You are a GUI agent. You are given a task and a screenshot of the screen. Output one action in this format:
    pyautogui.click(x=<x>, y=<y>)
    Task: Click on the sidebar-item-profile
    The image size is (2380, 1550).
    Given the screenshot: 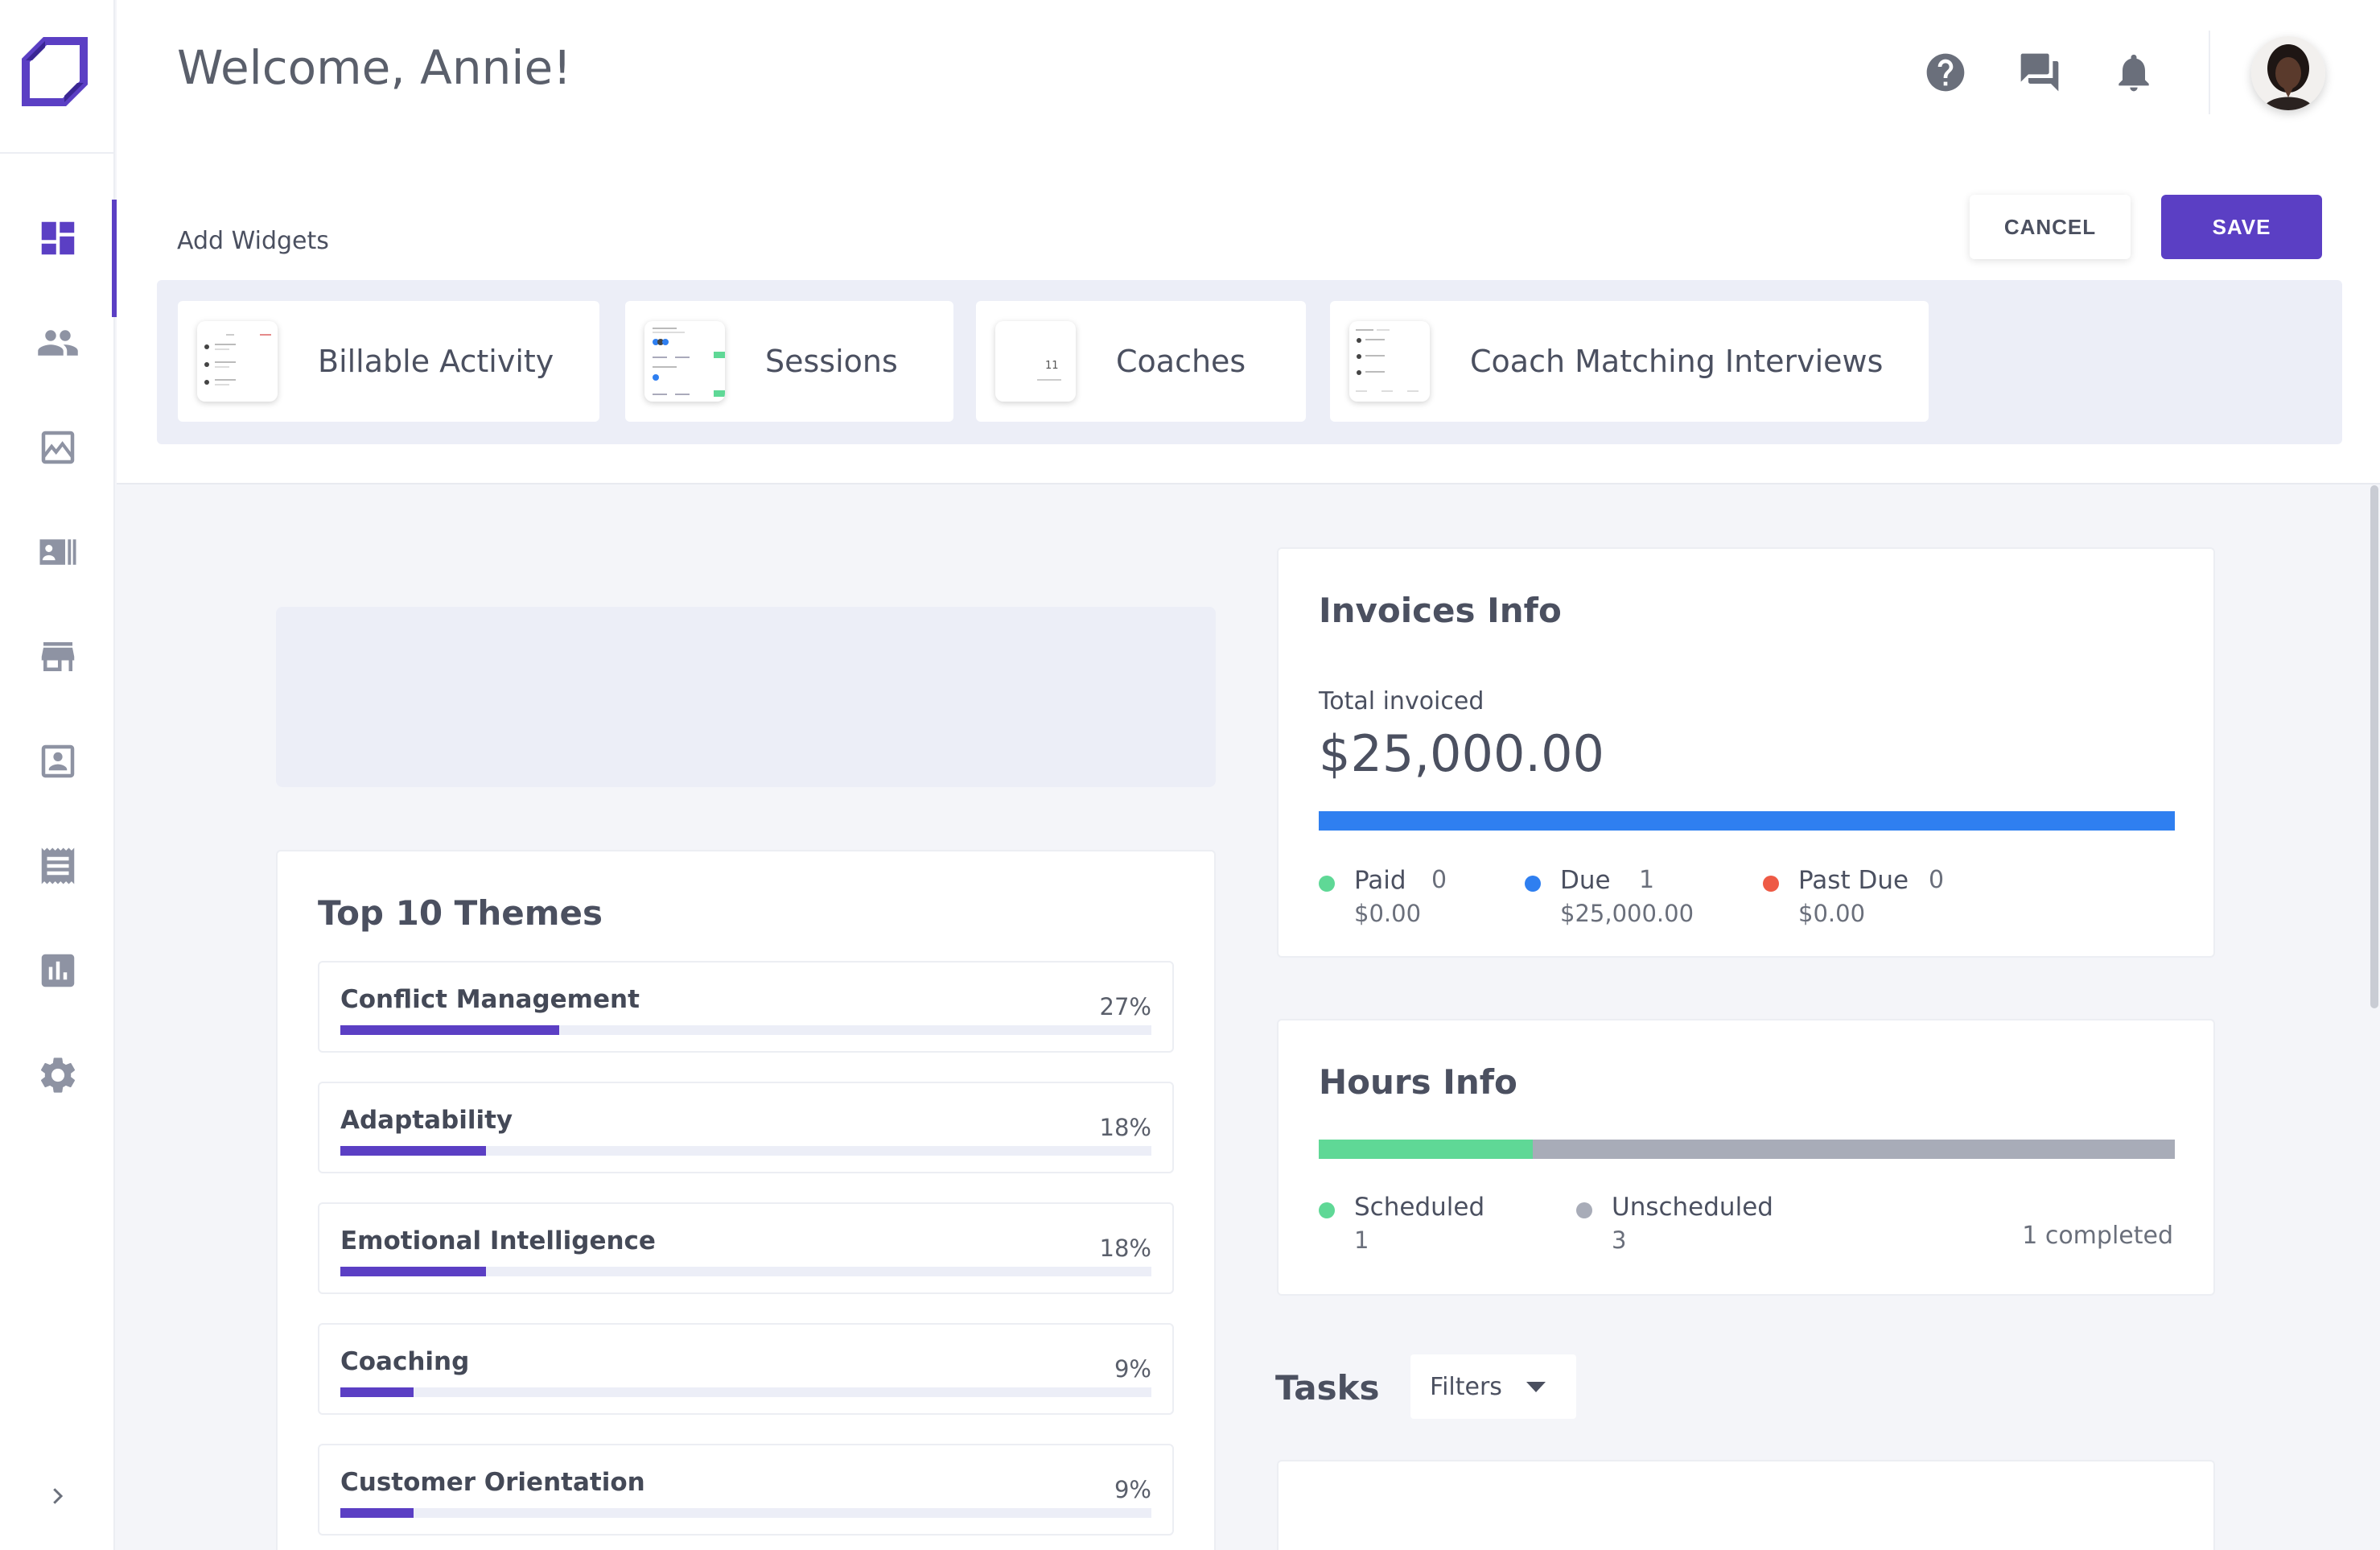 What is the action you would take?
    pyautogui.click(x=58, y=762)
    